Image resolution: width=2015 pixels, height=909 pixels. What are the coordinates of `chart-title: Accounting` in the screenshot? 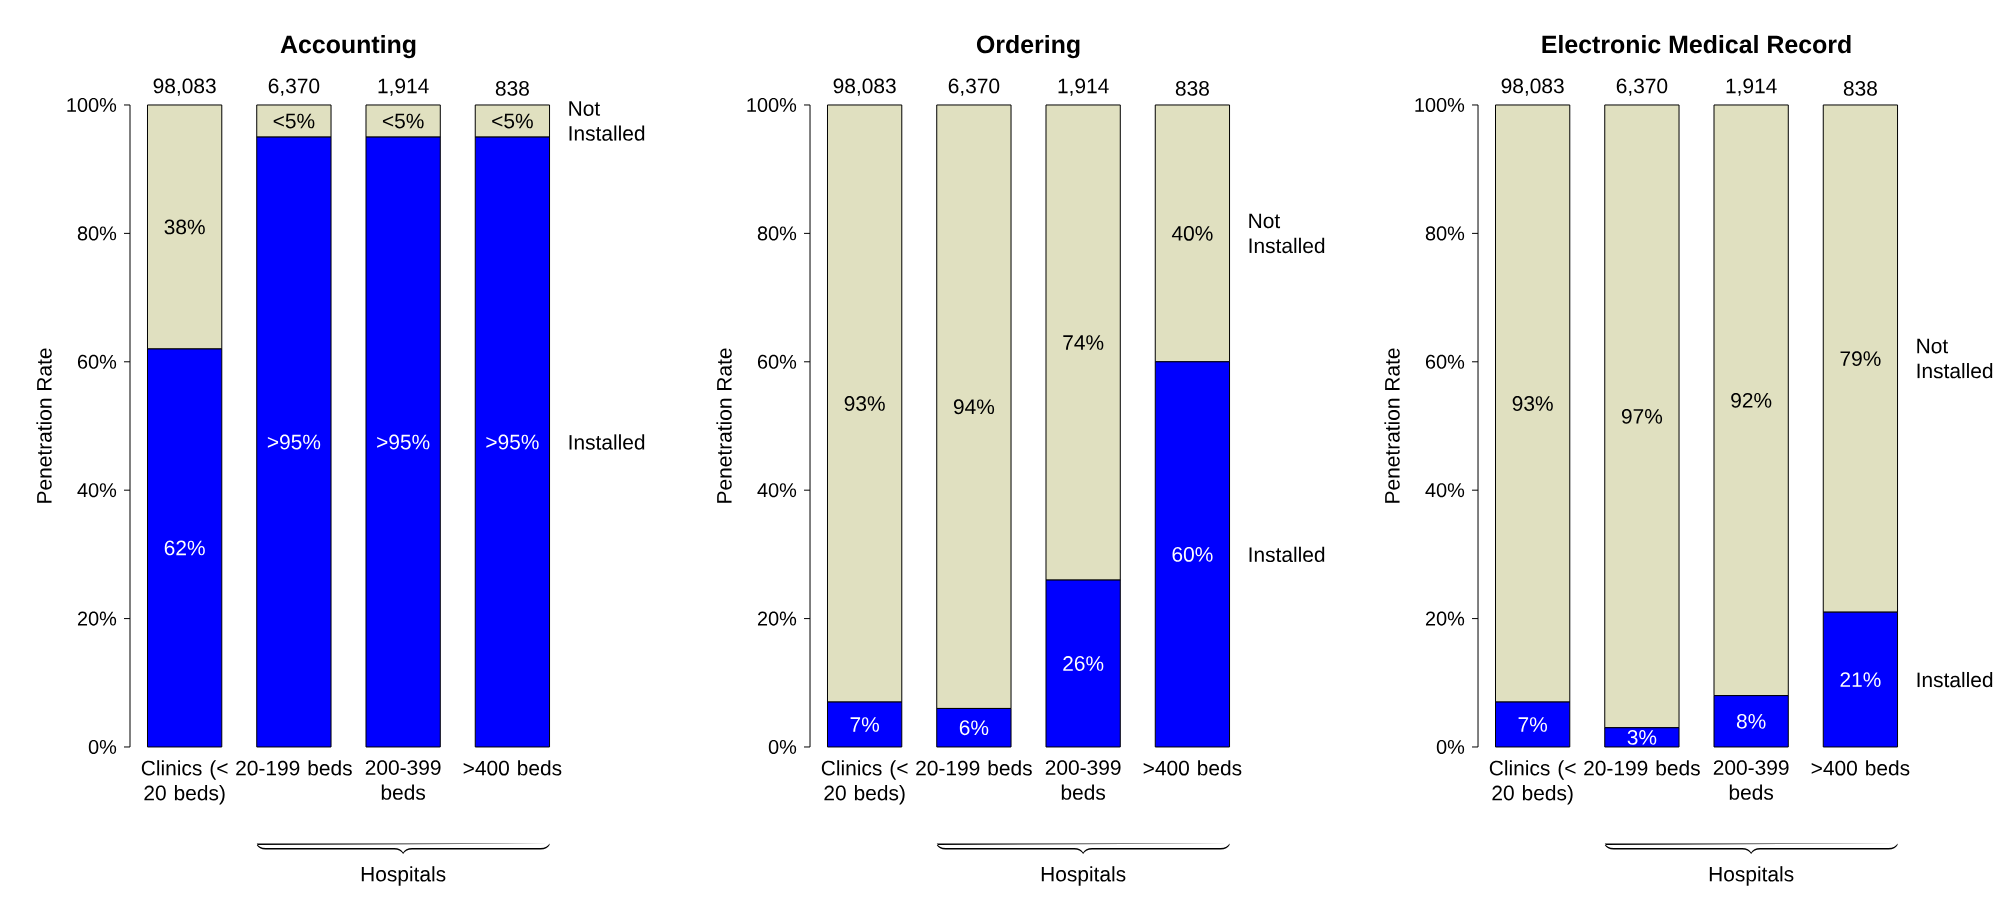 It's located at (348, 46).